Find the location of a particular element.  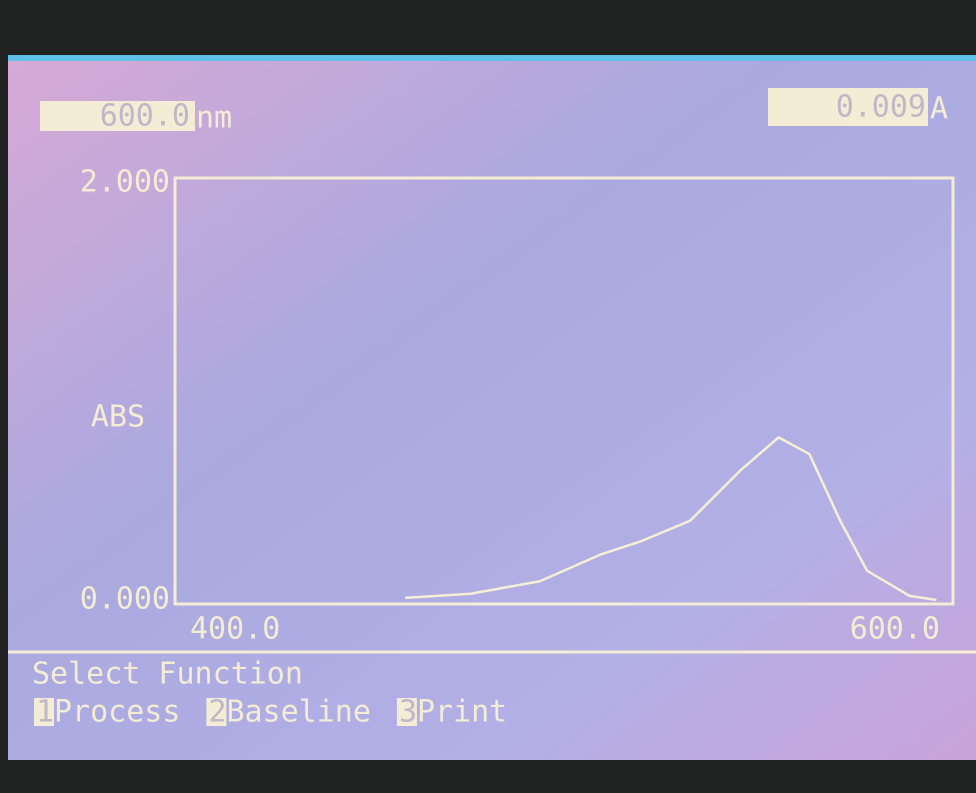

menu: 1 Process 2 Baseline 3 Print is located at coordinates (270, 712).